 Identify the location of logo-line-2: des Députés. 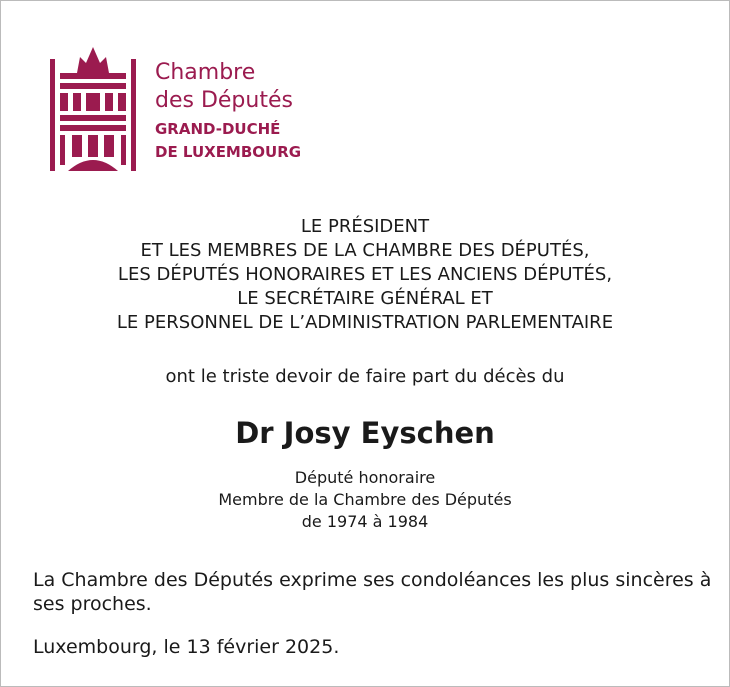
(224, 100).